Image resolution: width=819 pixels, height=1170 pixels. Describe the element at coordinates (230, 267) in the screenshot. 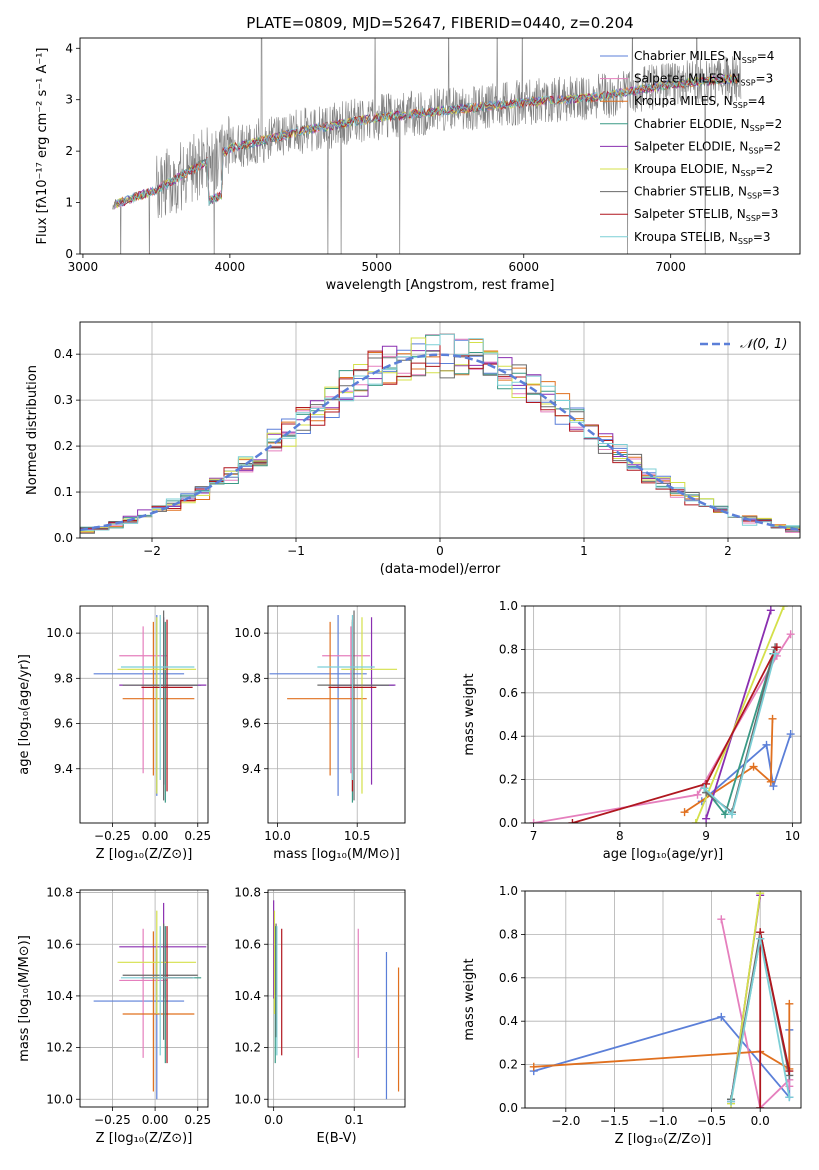

I see `x-tick-label: 4000` at that location.